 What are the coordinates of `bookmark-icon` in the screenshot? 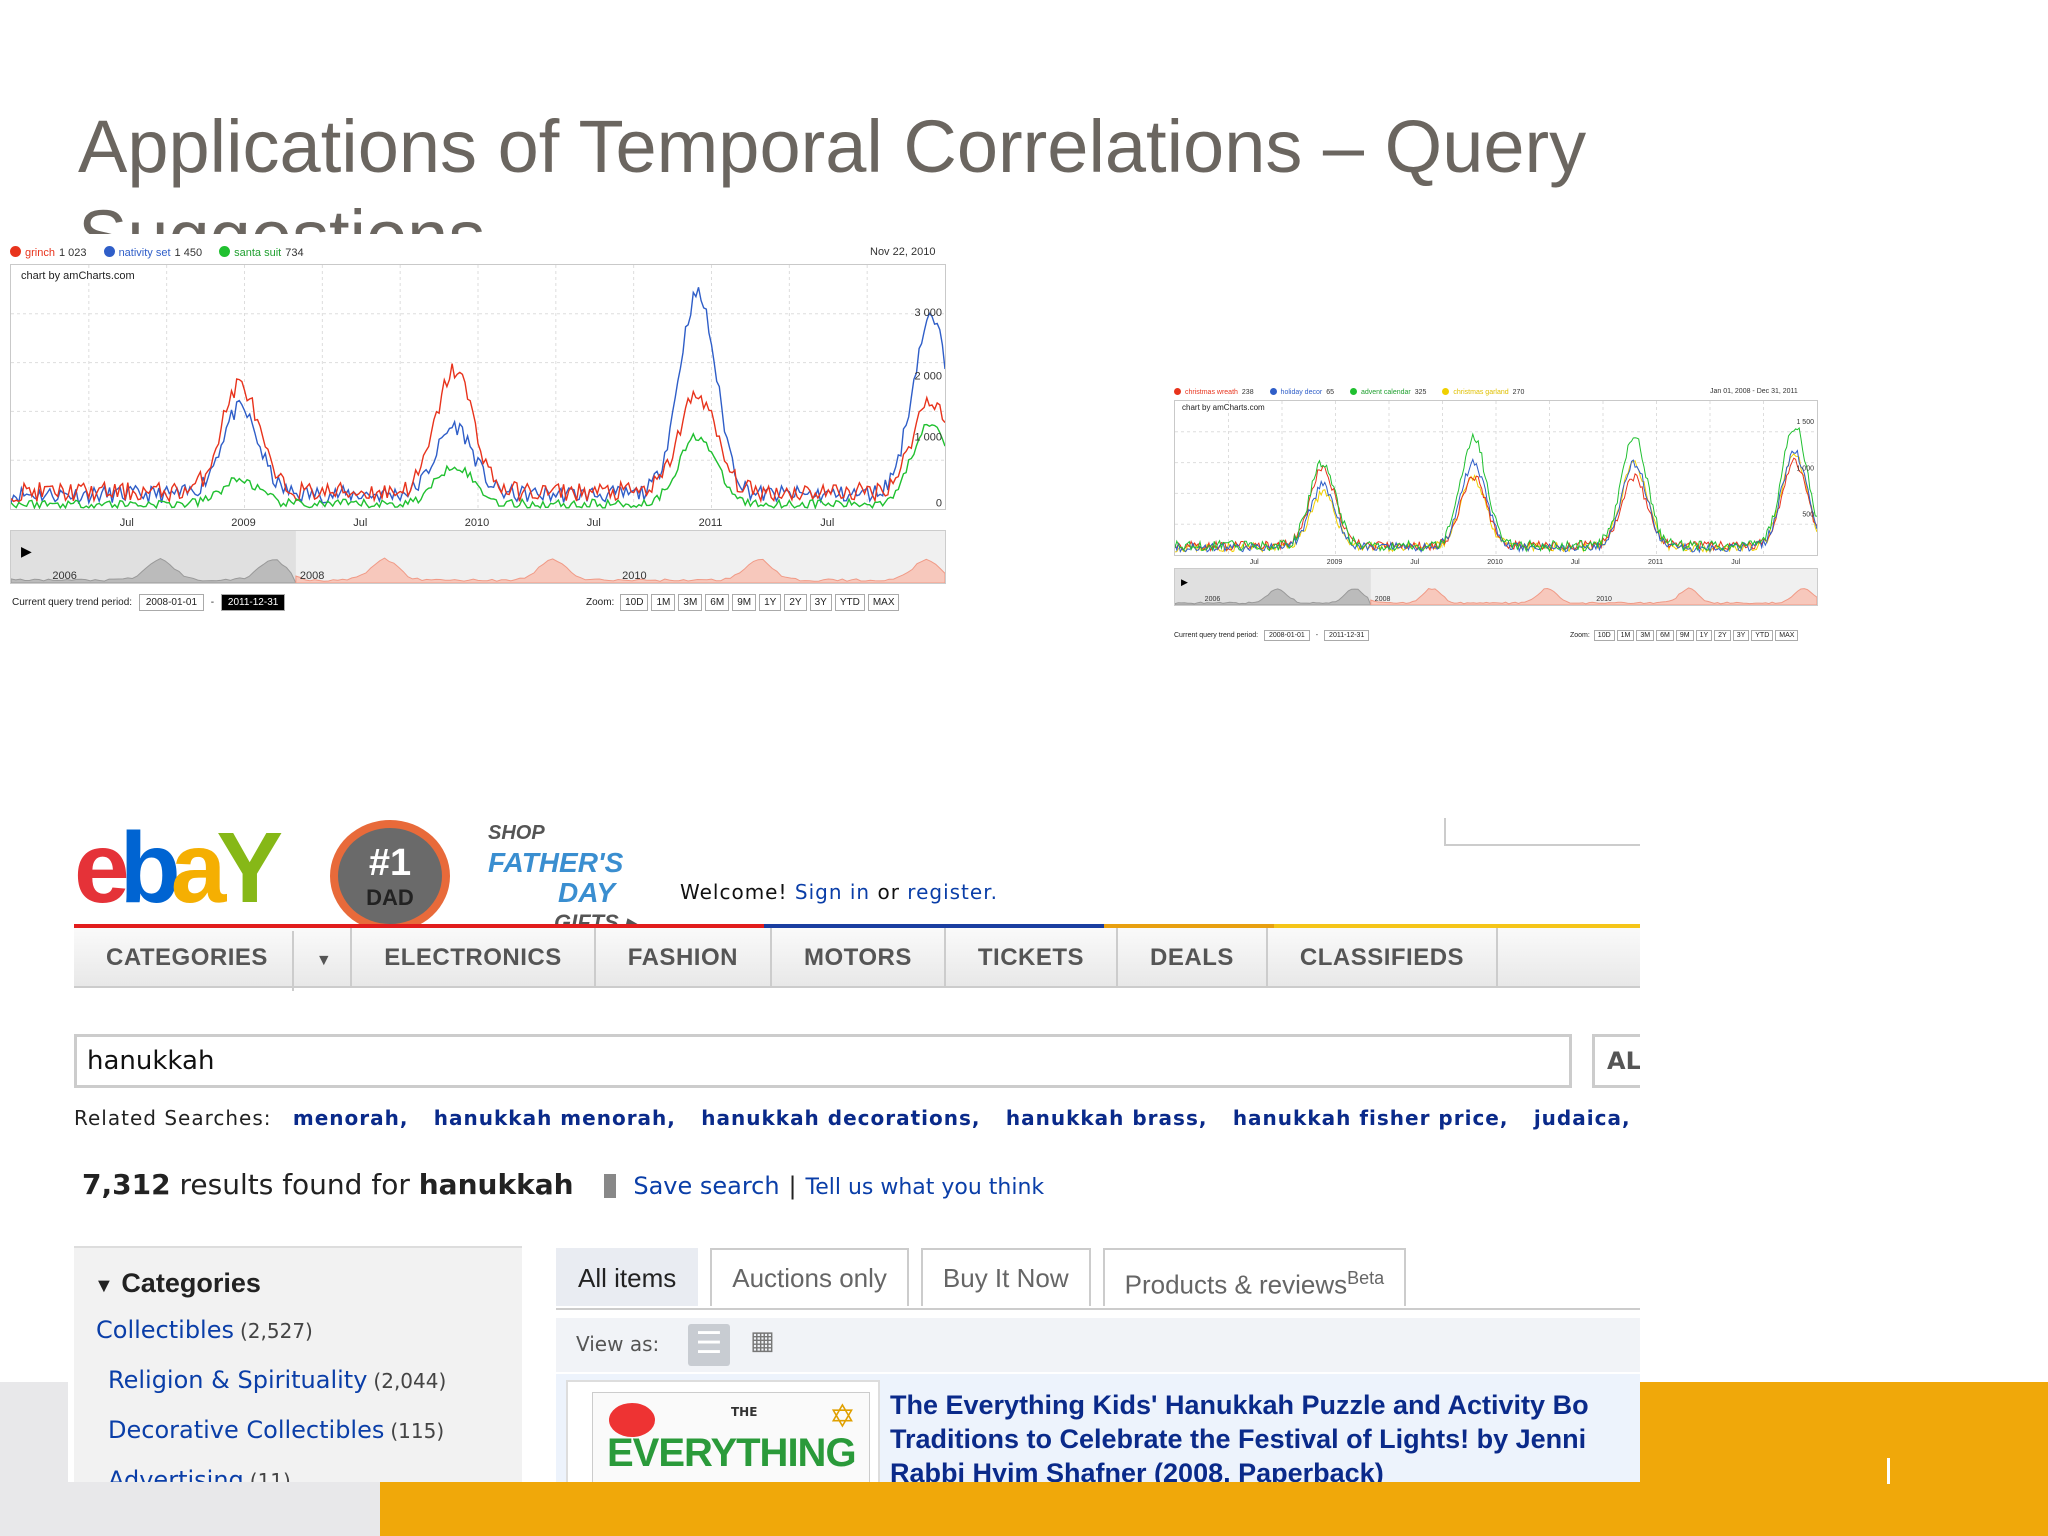 It's located at (610, 1186).